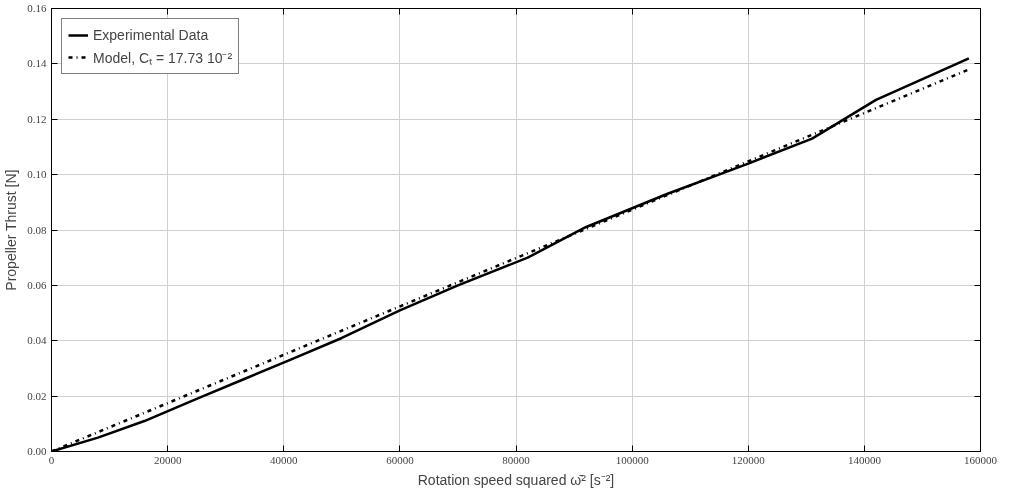 The width and height of the screenshot is (1012, 495). What do you see at coordinates (516, 459) in the screenshot?
I see `x-tick-label: 80000` at bounding box center [516, 459].